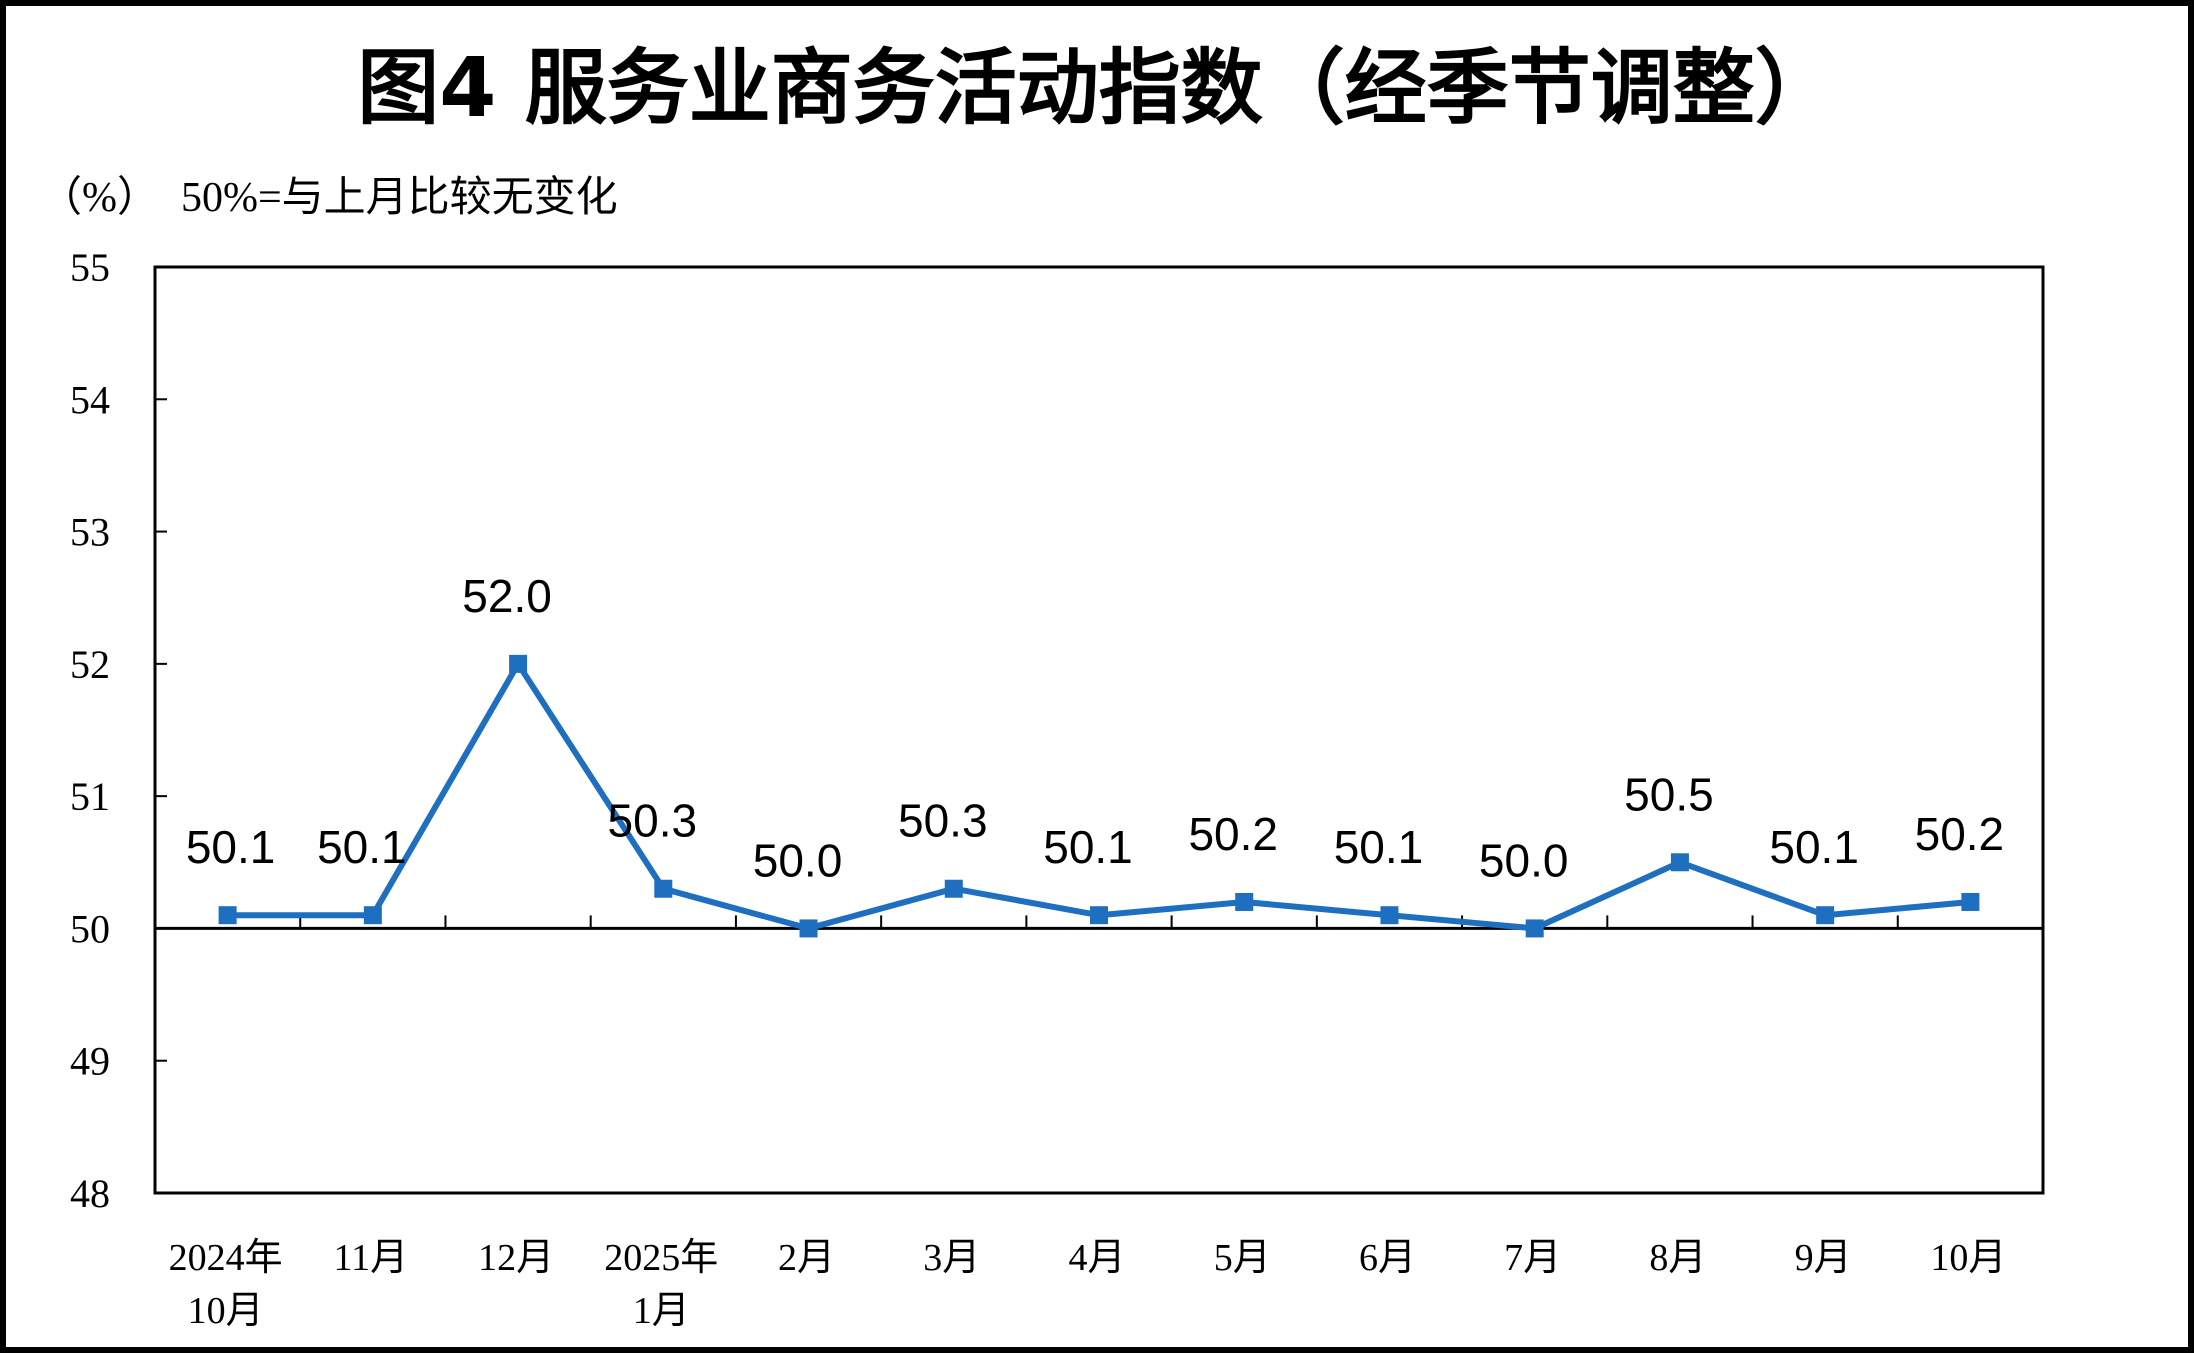 The width and height of the screenshot is (2194, 1353). What do you see at coordinates (371, 1258) in the screenshot?
I see `x-tick-label: 11月` at bounding box center [371, 1258].